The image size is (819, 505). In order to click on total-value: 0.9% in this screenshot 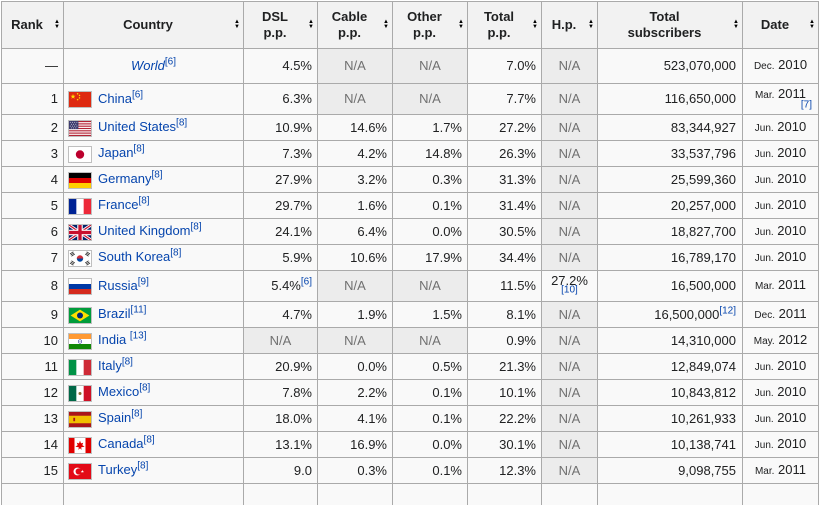, I will do `click(521, 340)`.